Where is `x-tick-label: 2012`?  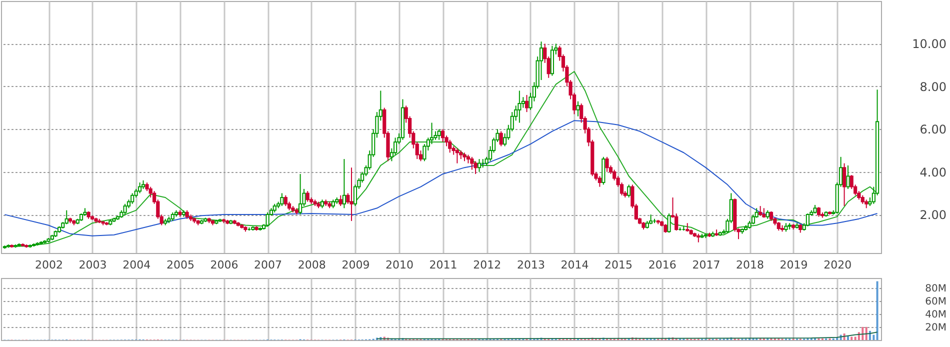 x-tick-label: 2012 is located at coordinates (487, 265).